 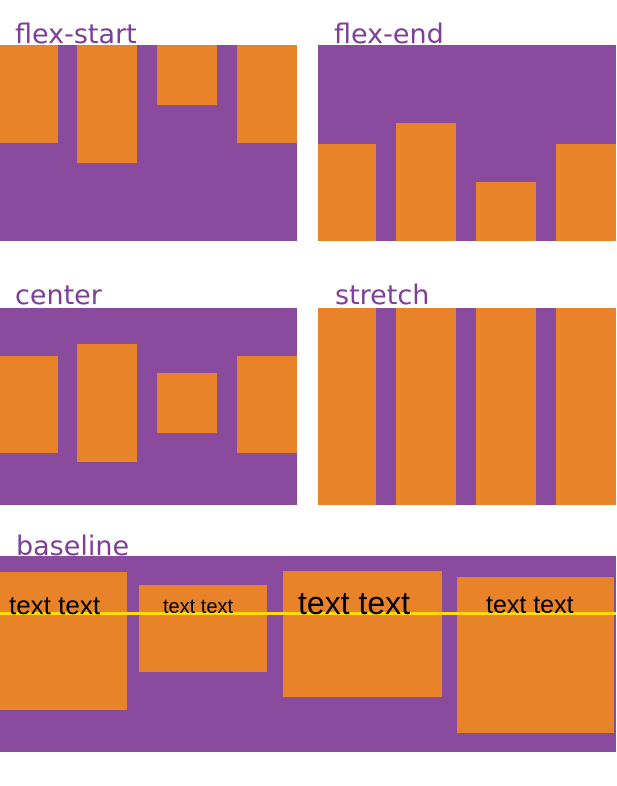 What do you see at coordinates (467, 143) in the screenshot?
I see `flex-container-flex-end` at bounding box center [467, 143].